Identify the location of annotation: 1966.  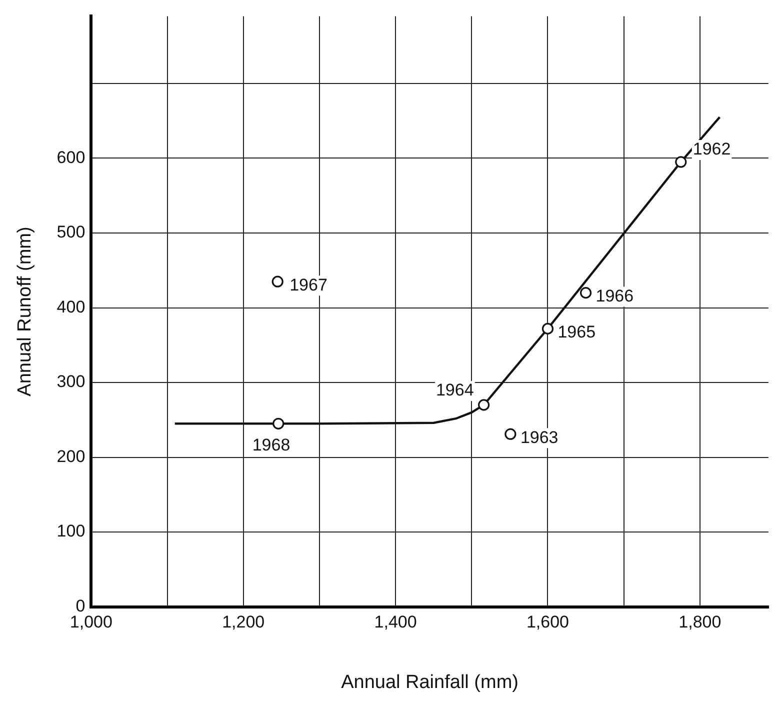
(615, 296).